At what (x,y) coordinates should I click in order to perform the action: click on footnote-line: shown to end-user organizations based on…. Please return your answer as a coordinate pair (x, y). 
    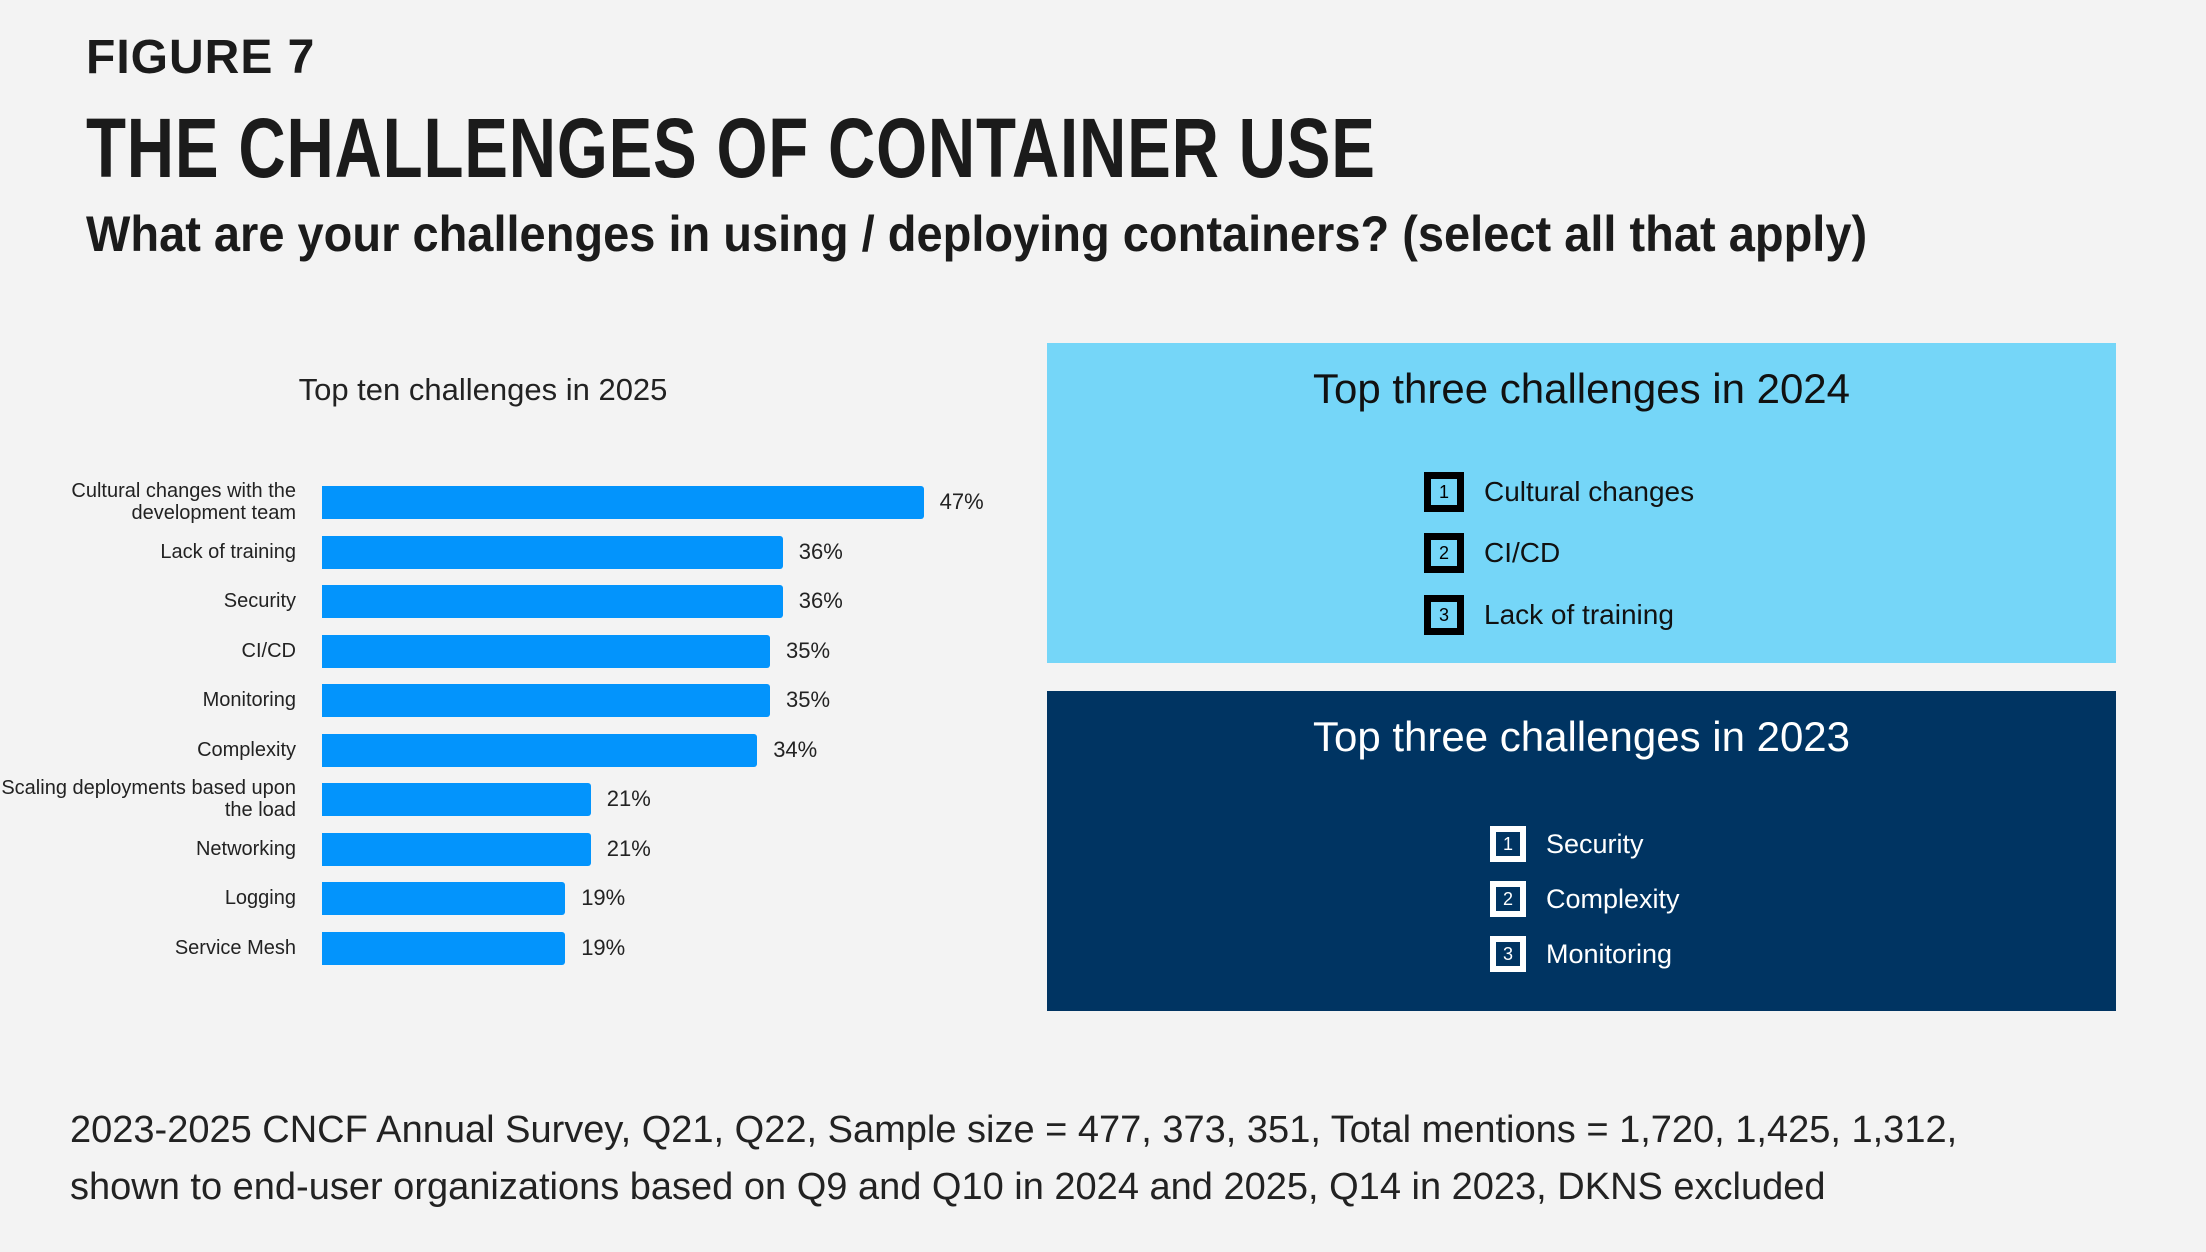
    Looking at the image, I should click on (948, 1187).